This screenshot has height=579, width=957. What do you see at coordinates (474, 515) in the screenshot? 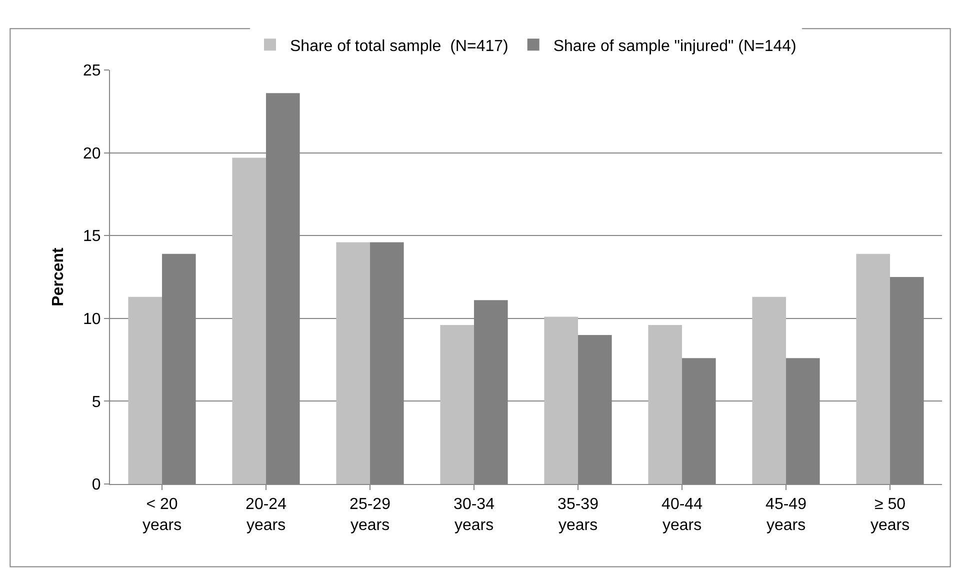
I see `x-tick-label: 30-34 years` at bounding box center [474, 515].